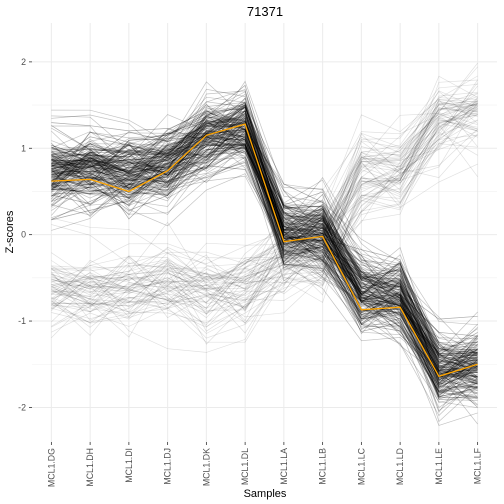 The image size is (504, 504). Describe the element at coordinates (51, 467) in the screenshot. I see `x-tick-label: MCL1.DG` at that location.